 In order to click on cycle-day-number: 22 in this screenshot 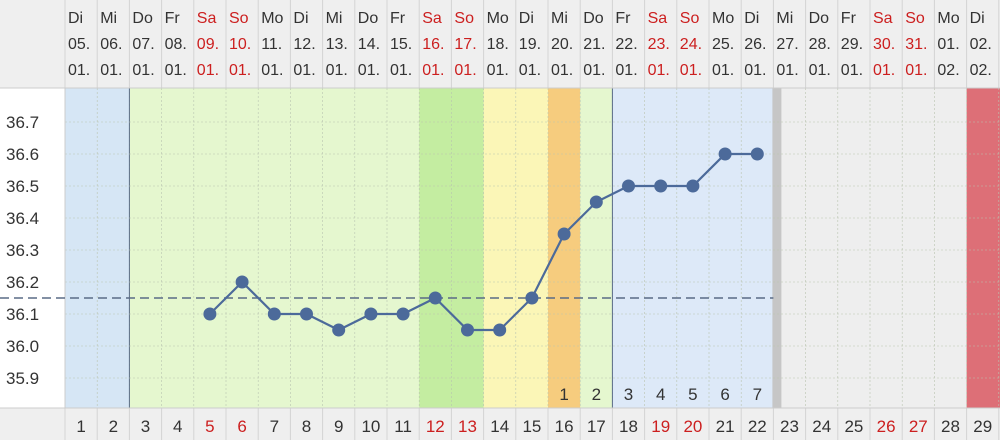, I will do `click(757, 426)`.